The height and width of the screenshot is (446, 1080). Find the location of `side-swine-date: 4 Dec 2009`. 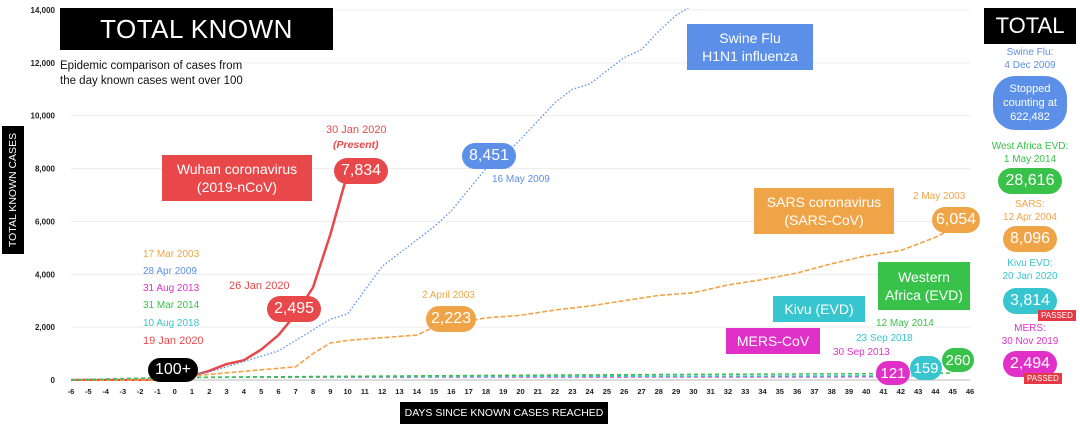

side-swine-date: 4 Dec 2009 is located at coordinates (1030, 65).